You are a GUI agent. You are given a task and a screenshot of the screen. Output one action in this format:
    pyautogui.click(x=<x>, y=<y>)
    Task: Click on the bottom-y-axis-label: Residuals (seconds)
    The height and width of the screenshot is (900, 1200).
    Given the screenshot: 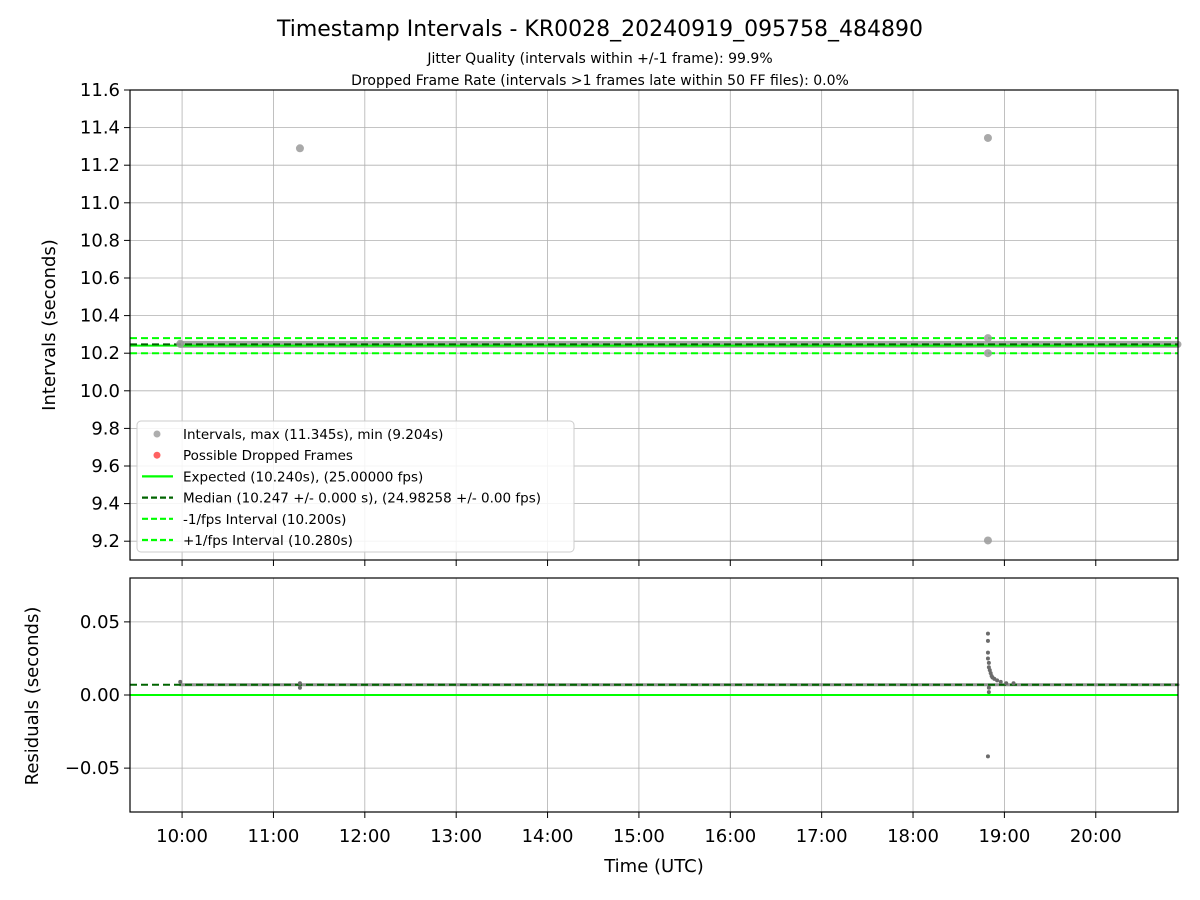 What is the action you would take?
    pyautogui.click(x=32, y=696)
    